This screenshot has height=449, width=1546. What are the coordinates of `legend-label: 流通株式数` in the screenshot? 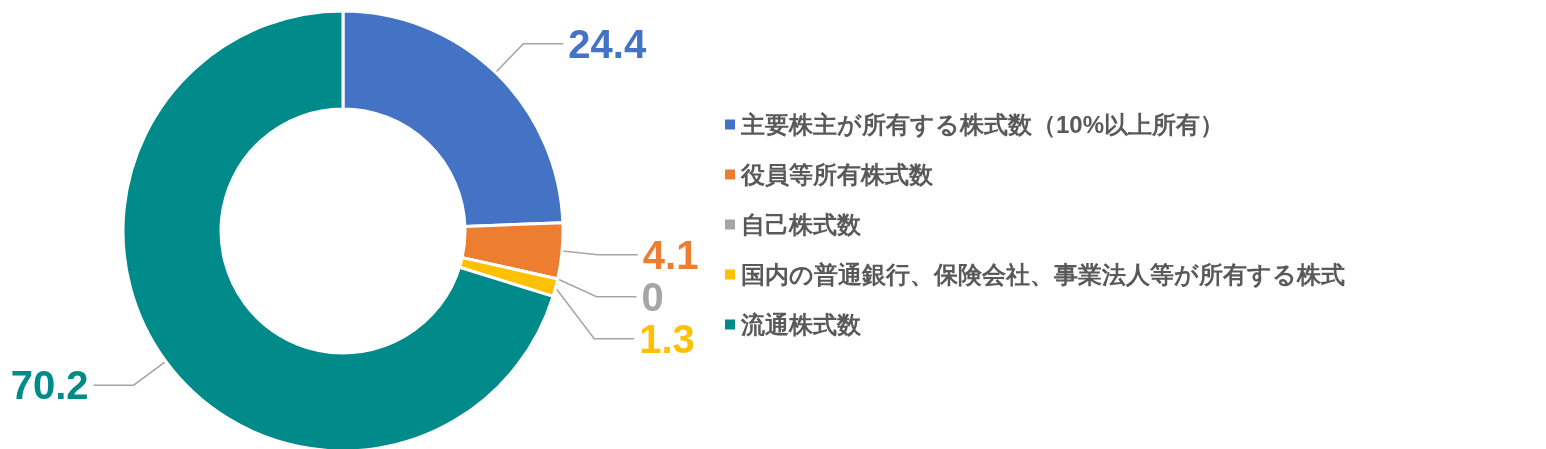 It's located at (801, 324).